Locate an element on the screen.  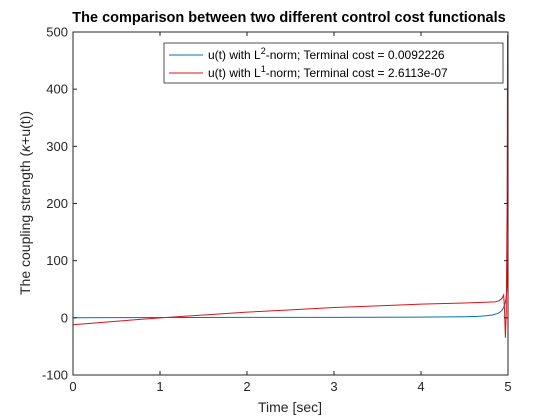
x-tick-label: 3 is located at coordinates (333, 386).